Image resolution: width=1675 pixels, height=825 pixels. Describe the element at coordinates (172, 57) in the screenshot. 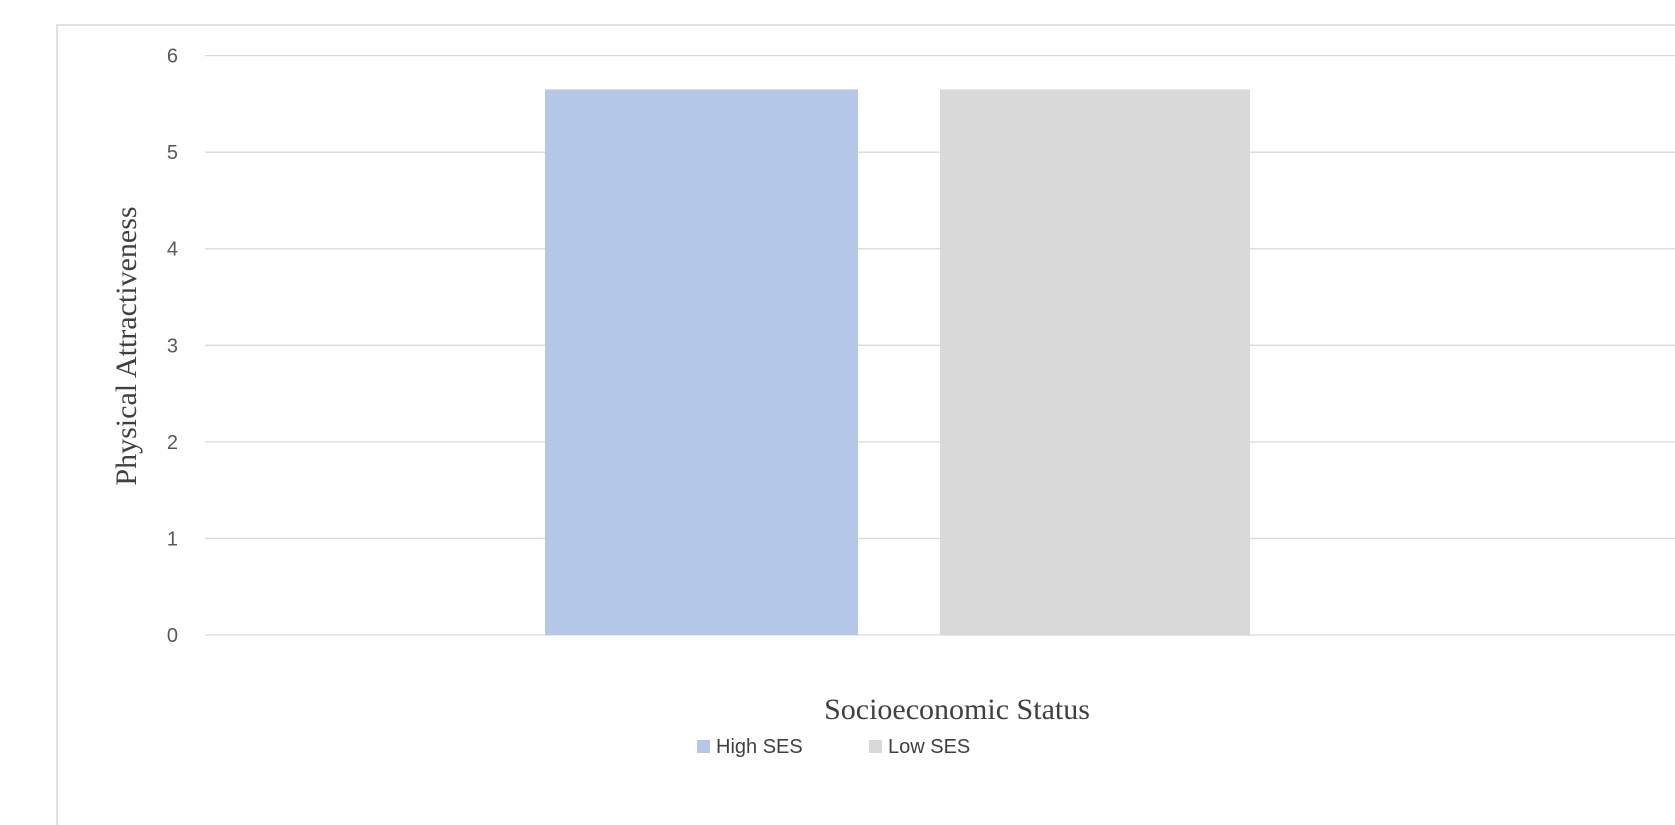

I see `y-tick-label-6: 6` at that location.